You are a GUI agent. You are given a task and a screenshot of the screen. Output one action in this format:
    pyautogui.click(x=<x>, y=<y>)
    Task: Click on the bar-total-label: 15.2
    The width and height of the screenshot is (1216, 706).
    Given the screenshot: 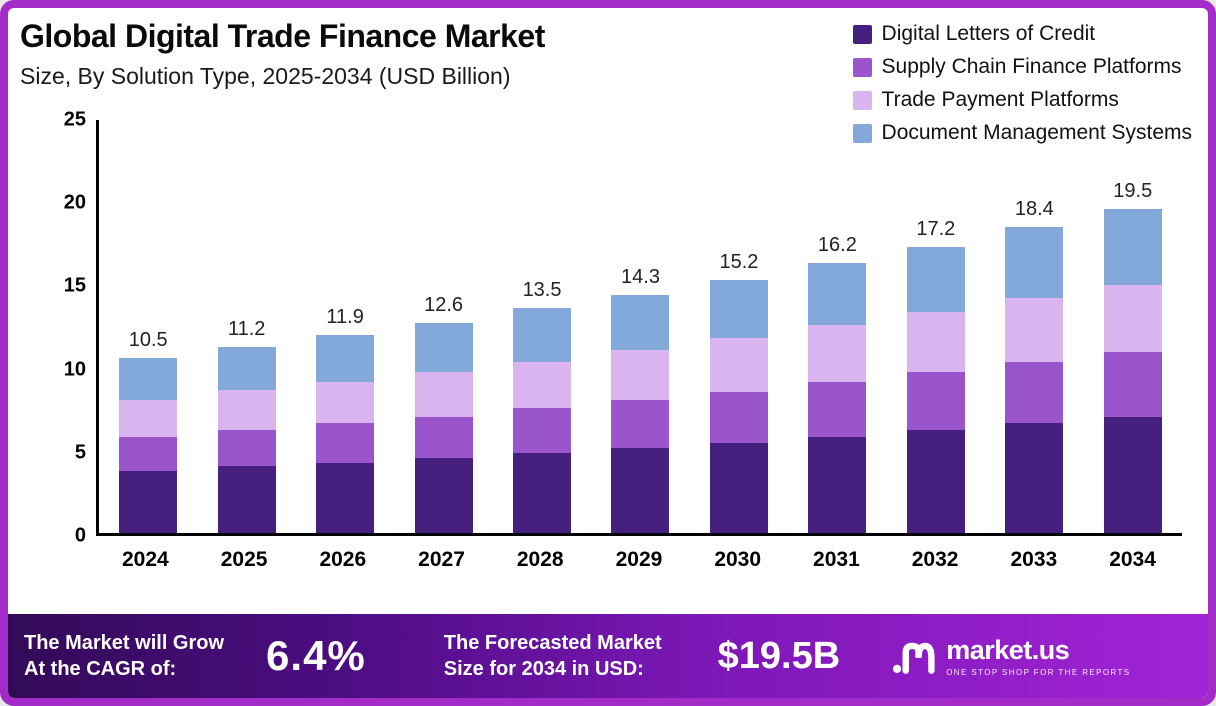 What is the action you would take?
    pyautogui.click(x=739, y=262)
    